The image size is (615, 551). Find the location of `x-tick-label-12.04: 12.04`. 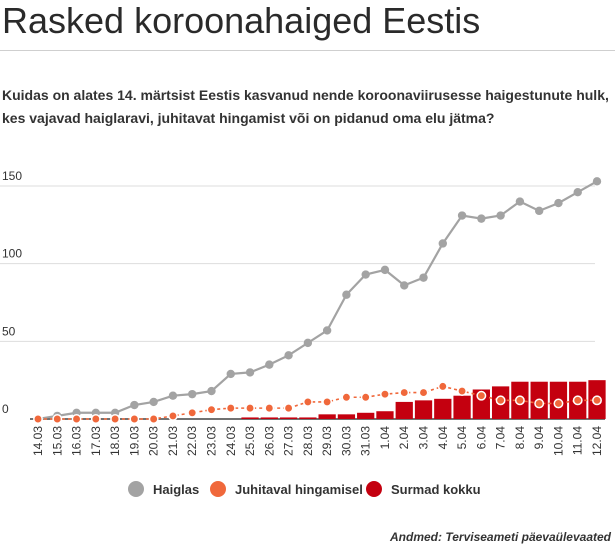

x-tick-label-12.04: 12.04 is located at coordinates (597, 441).